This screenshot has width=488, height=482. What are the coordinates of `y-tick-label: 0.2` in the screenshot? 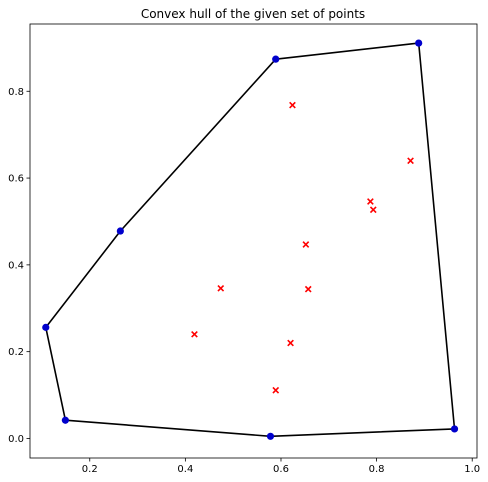 It's located at (16, 352).